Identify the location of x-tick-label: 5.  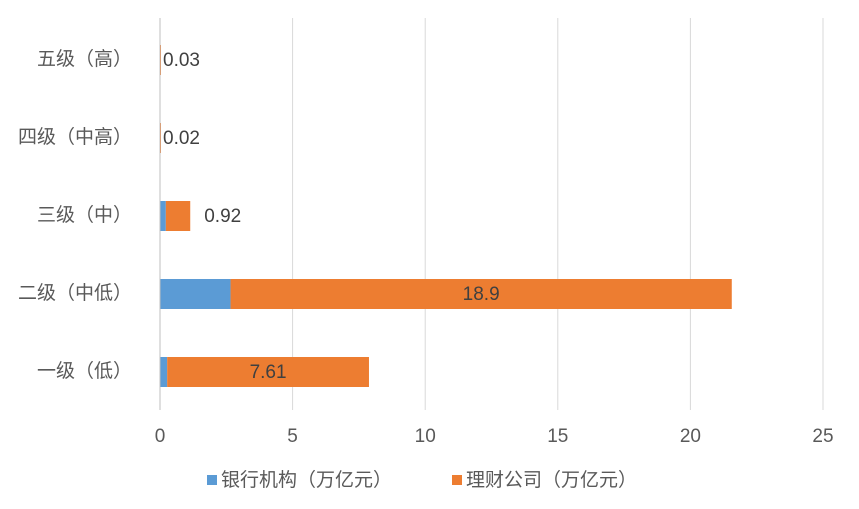
(292, 436).